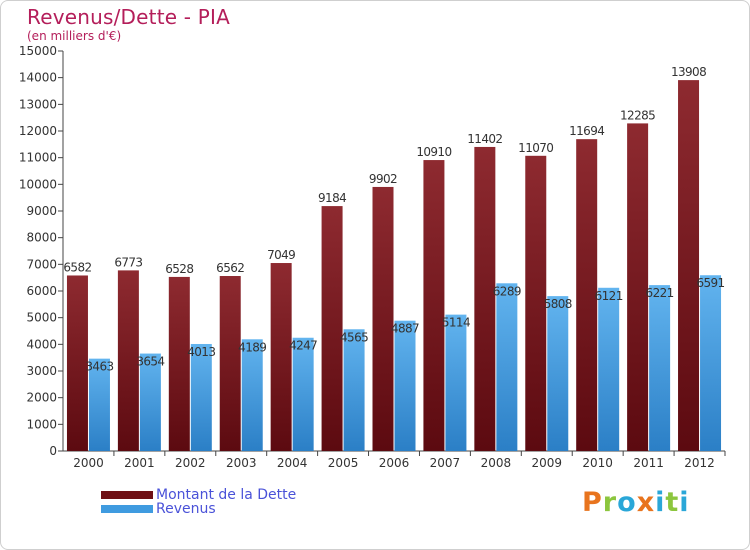 The width and height of the screenshot is (750, 550). Describe the element at coordinates (41, 211) in the screenshot. I see `y-tick-label: 9000` at that location.